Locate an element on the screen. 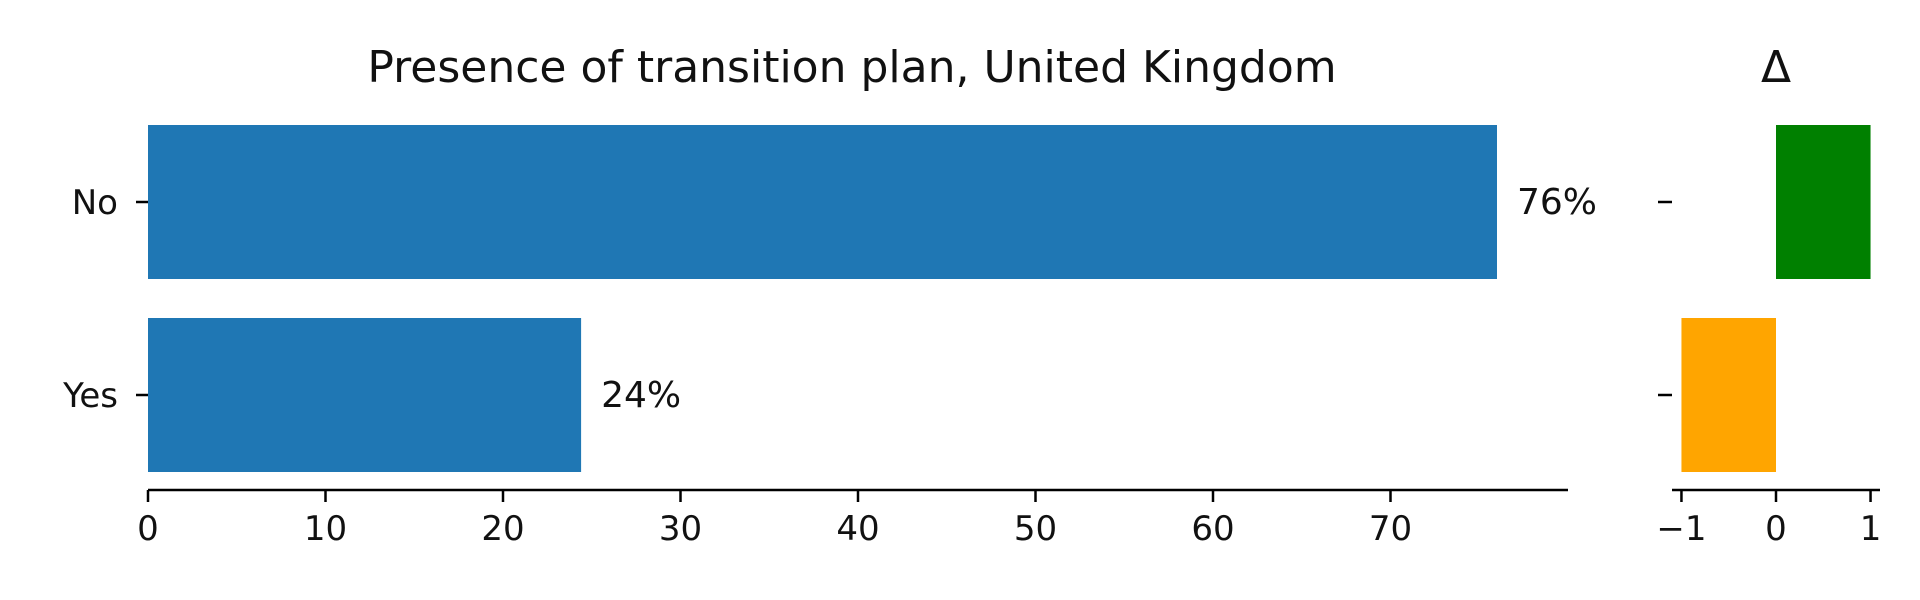 Image resolution: width=1920 pixels, height=600 pixels. delta-chart-panel: Δ −1 0 1 is located at coordinates (1768, 295).